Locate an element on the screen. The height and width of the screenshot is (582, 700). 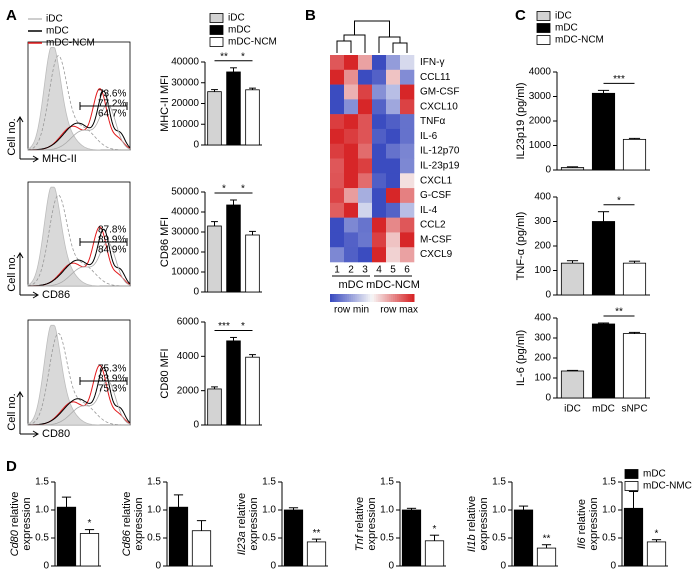
y-axis-gene: Cd86 is located at coordinates (127, 542).